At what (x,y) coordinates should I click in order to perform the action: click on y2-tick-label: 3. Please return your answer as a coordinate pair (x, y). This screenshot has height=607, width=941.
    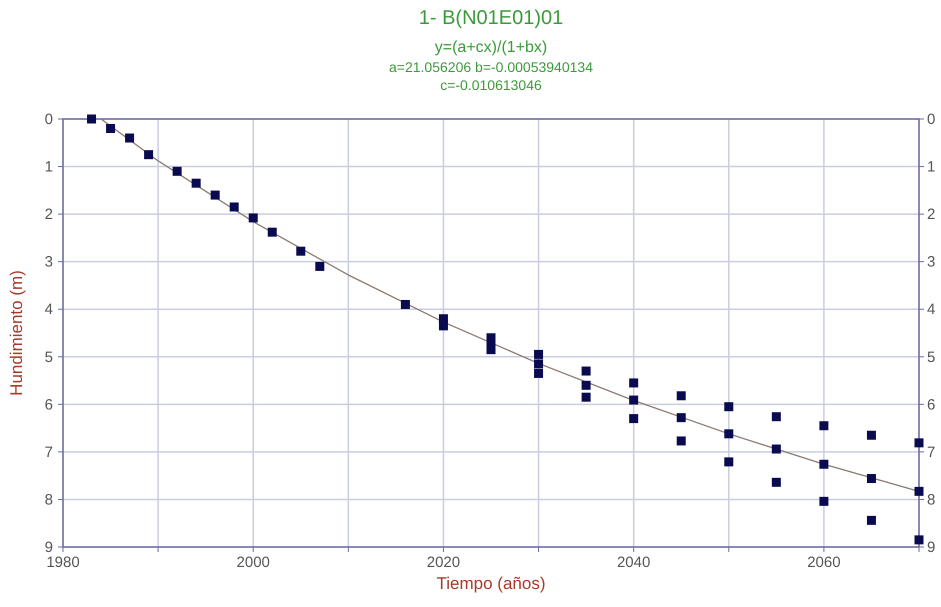
    Looking at the image, I should click on (931, 262).